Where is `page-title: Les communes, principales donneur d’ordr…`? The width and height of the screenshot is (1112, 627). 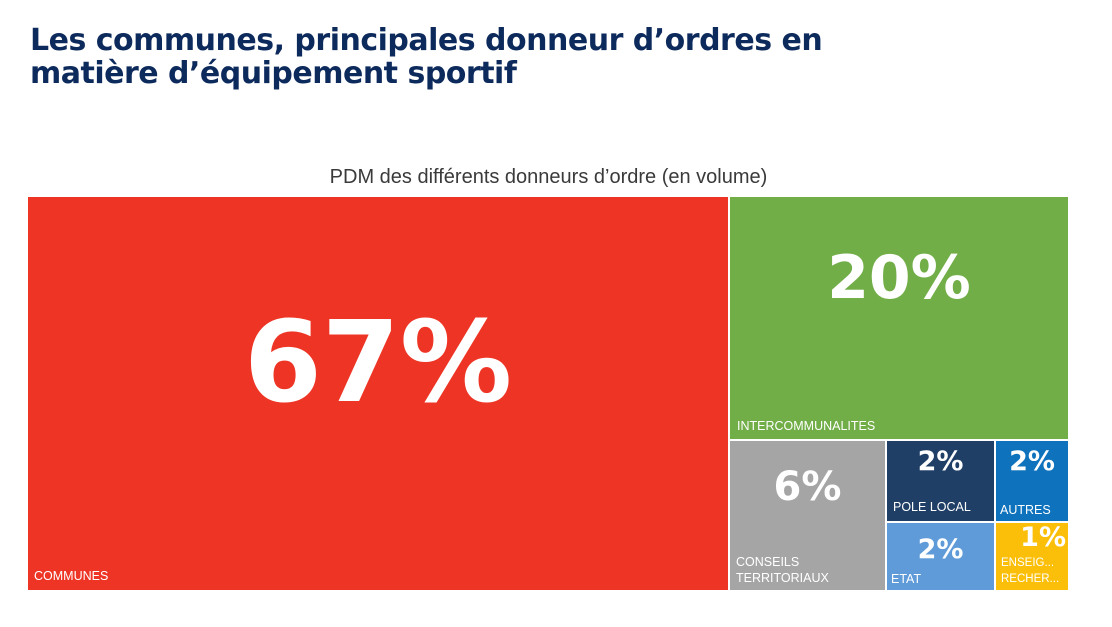
page-title: Les communes, principales donneur d’ordr… is located at coordinates (426, 57).